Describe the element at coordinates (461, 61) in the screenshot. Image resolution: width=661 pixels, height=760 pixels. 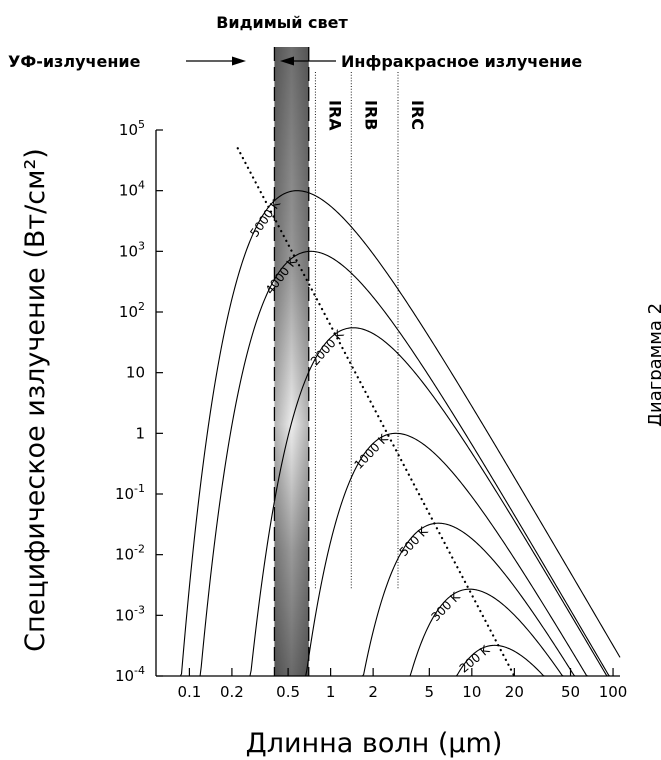
I see `infrared-label: Инфракрасное излучение` at that location.